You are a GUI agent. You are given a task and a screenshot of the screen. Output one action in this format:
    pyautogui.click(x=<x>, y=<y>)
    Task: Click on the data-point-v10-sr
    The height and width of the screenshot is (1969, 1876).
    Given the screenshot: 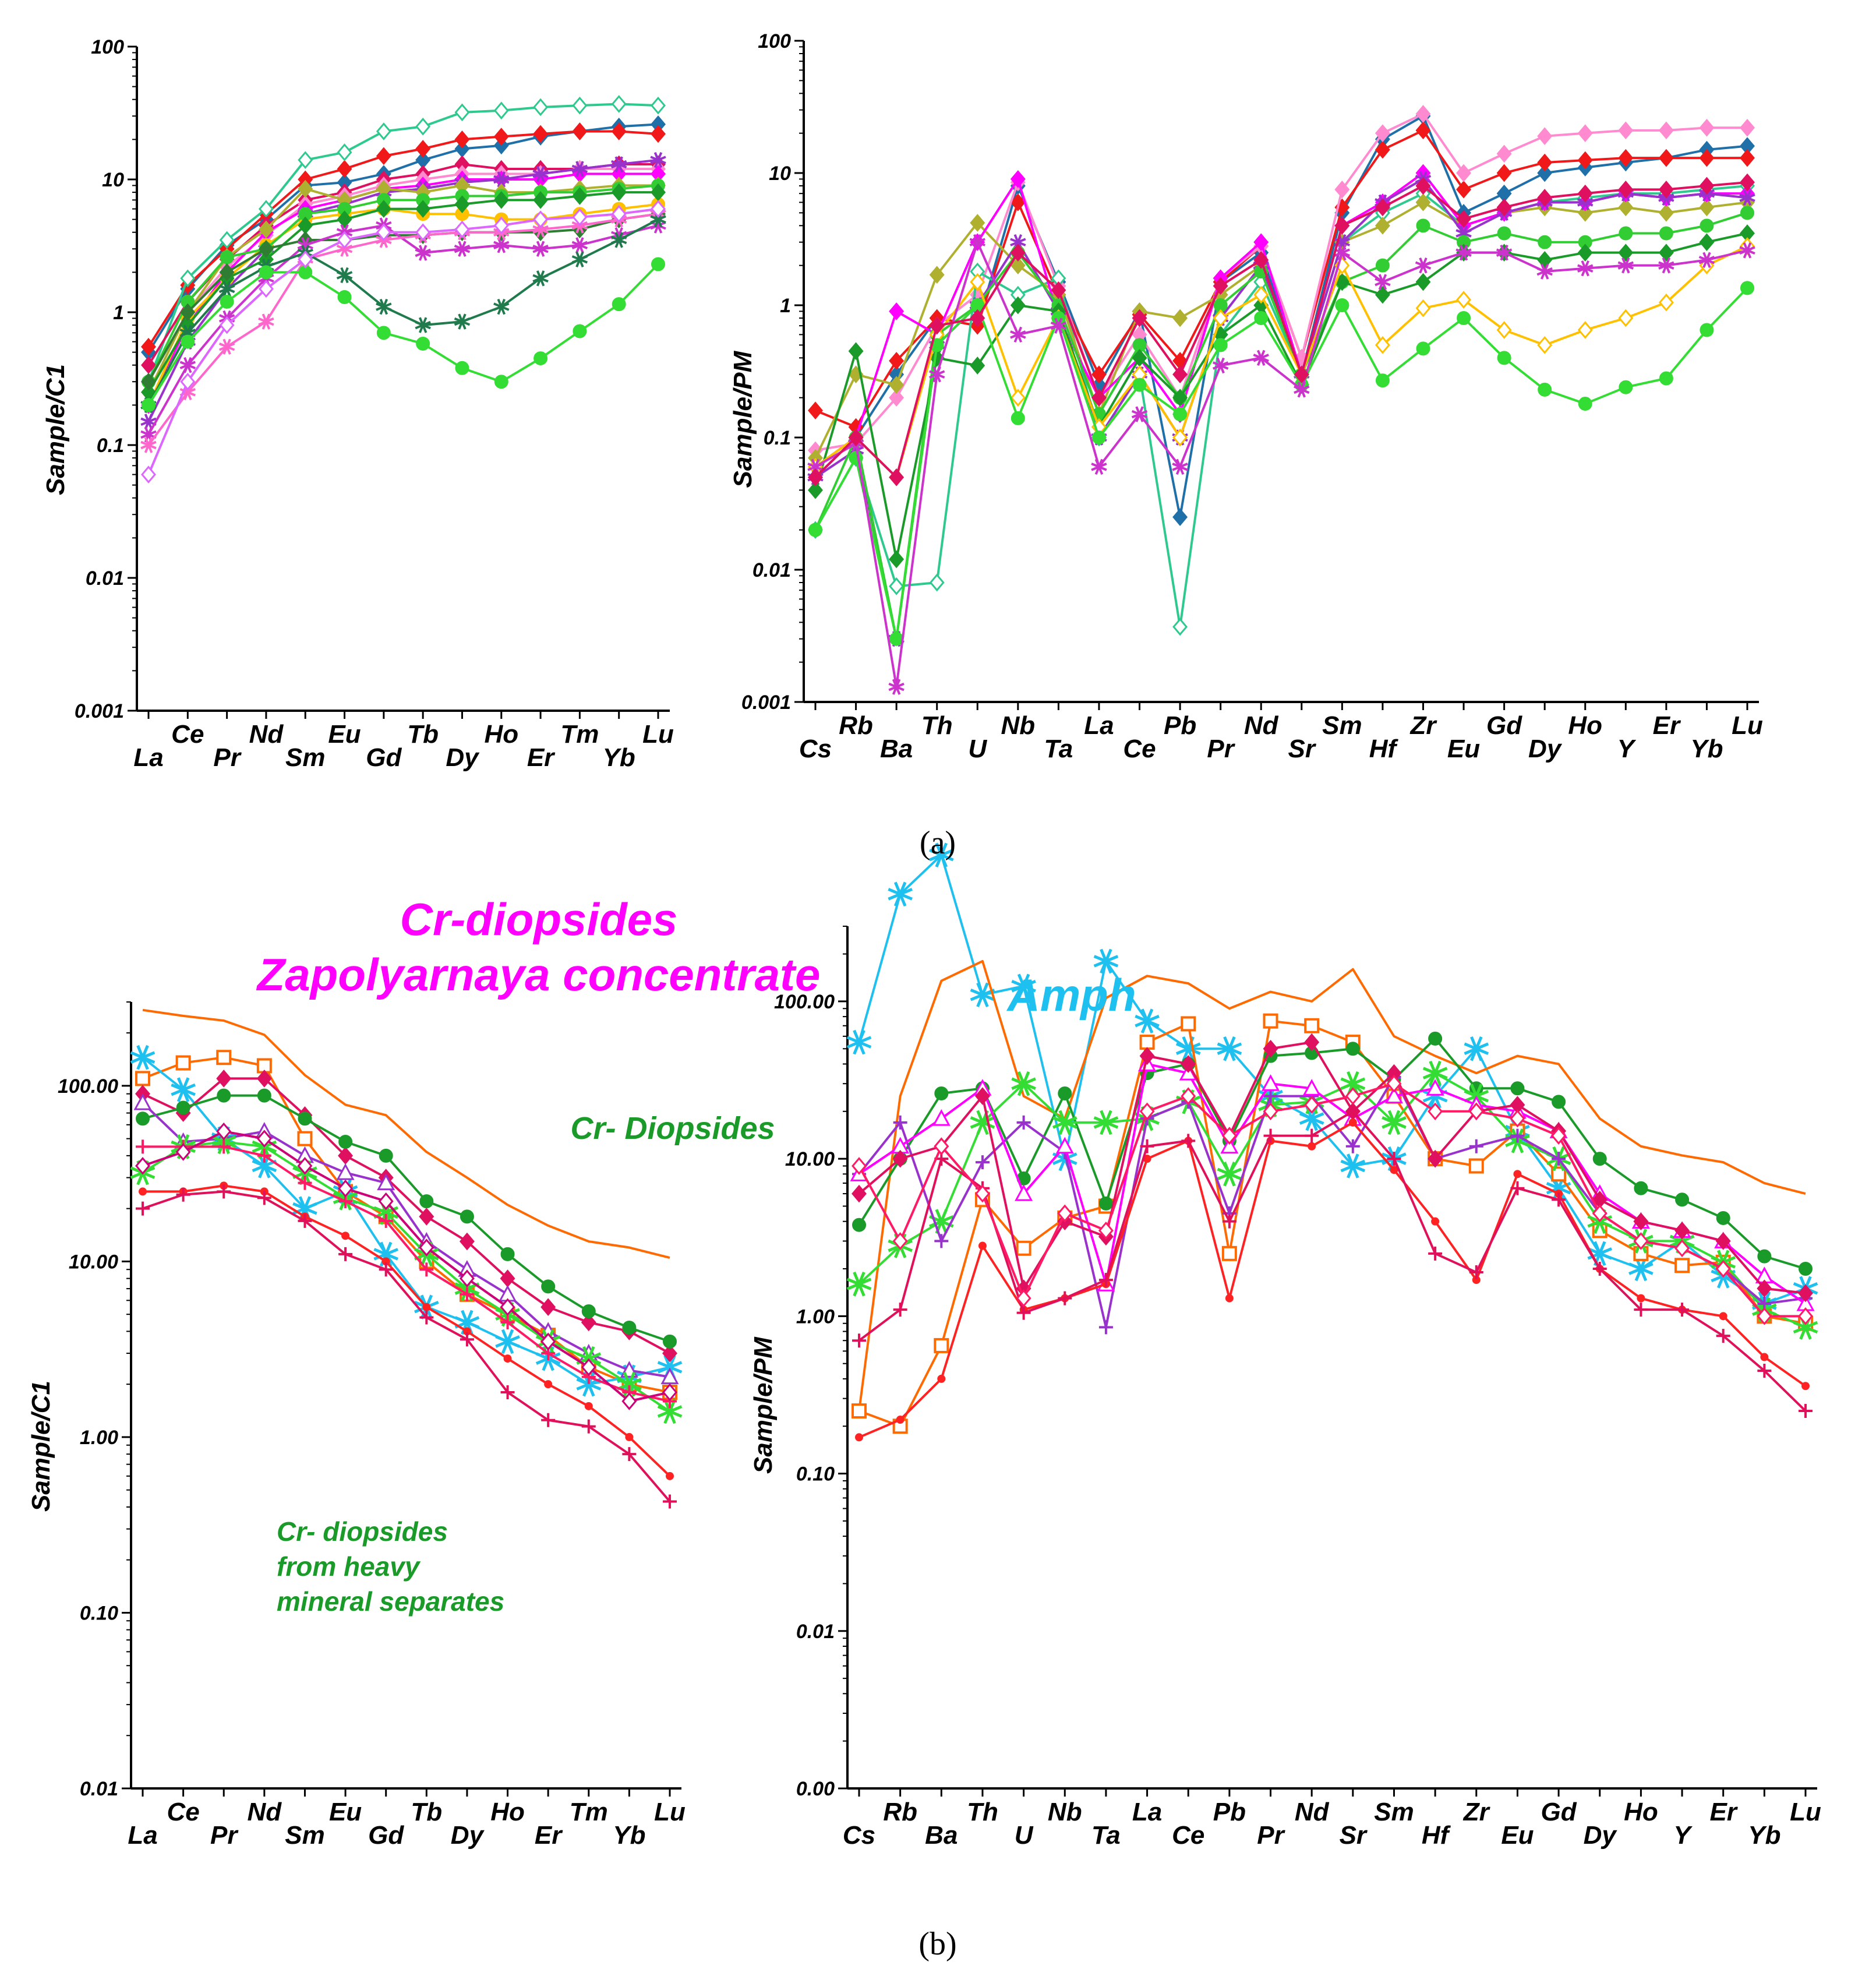 What is the action you would take?
    pyautogui.click(x=1353, y=1111)
    